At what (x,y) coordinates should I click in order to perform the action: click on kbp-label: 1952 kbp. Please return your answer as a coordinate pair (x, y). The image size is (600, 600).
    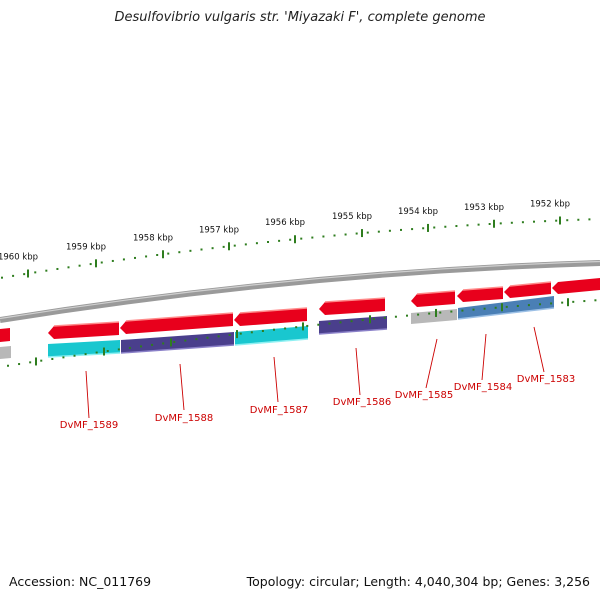
    Looking at the image, I should click on (550, 205).